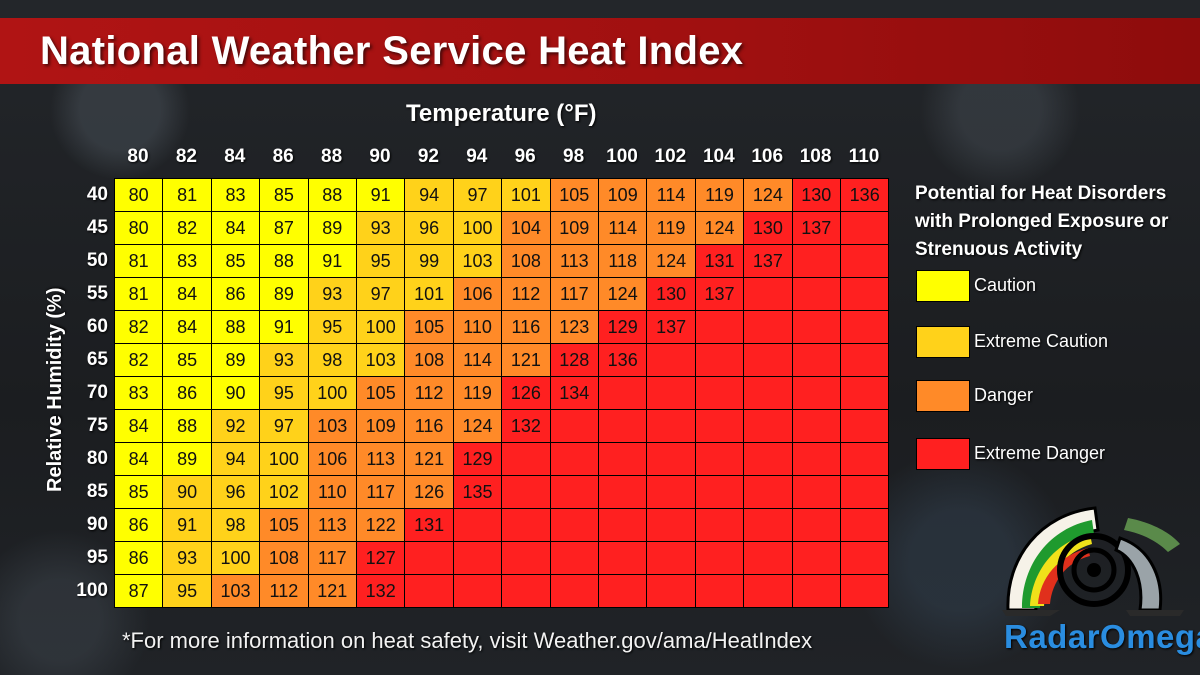 Image resolution: width=1200 pixels, height=675 pixels. I want to click on temperature-tick-84: 84, so click(235, 156).